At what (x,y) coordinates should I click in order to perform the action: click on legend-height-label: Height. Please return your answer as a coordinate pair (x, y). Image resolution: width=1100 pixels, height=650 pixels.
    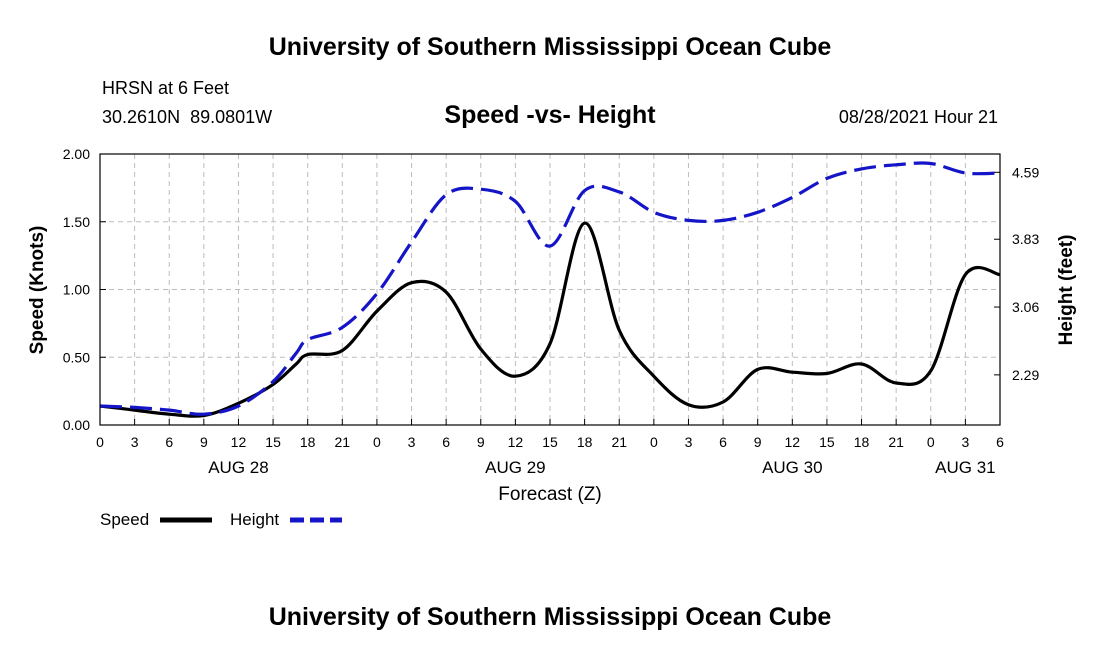
    Looking at the image, I should click on (254, 519).